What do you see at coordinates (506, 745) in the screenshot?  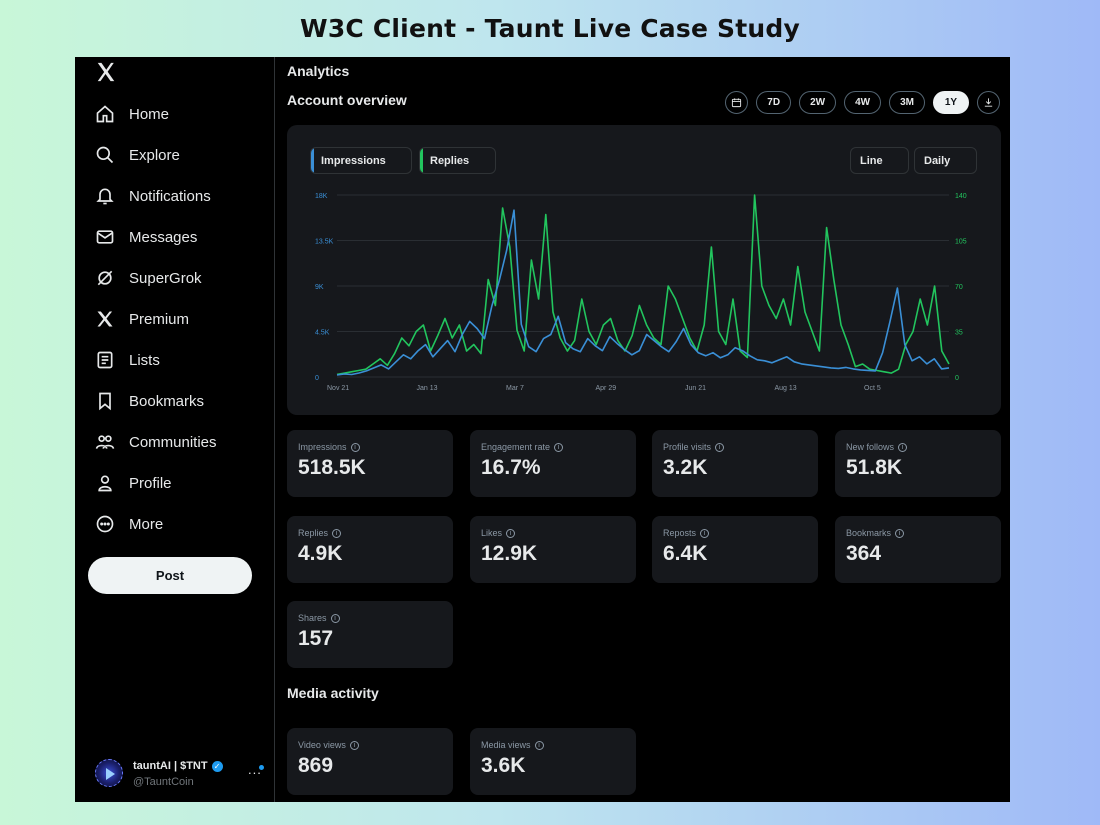 I see `stat-label: Media views` at bounding box center [506, 745].